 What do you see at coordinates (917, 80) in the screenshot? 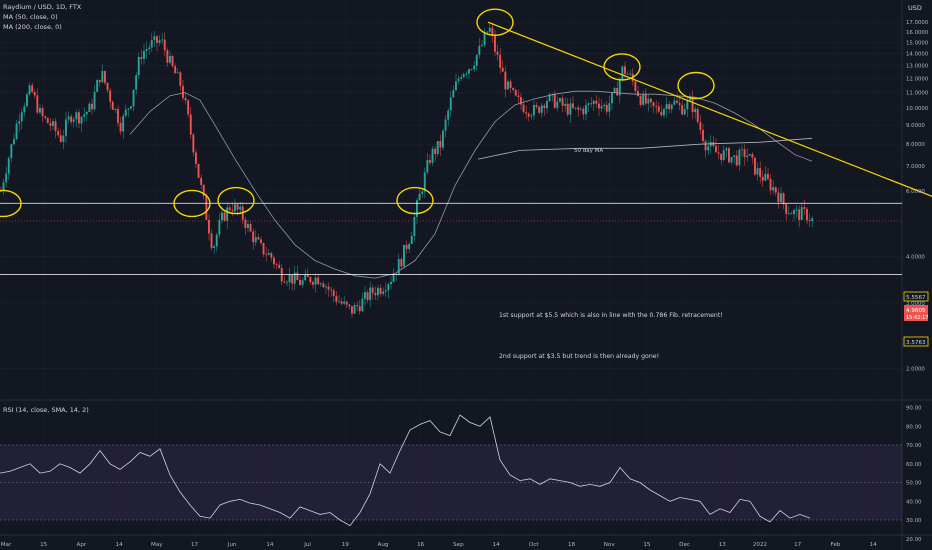
I see `price-tick-label: 12.0000` at bounding box center [917, 80].